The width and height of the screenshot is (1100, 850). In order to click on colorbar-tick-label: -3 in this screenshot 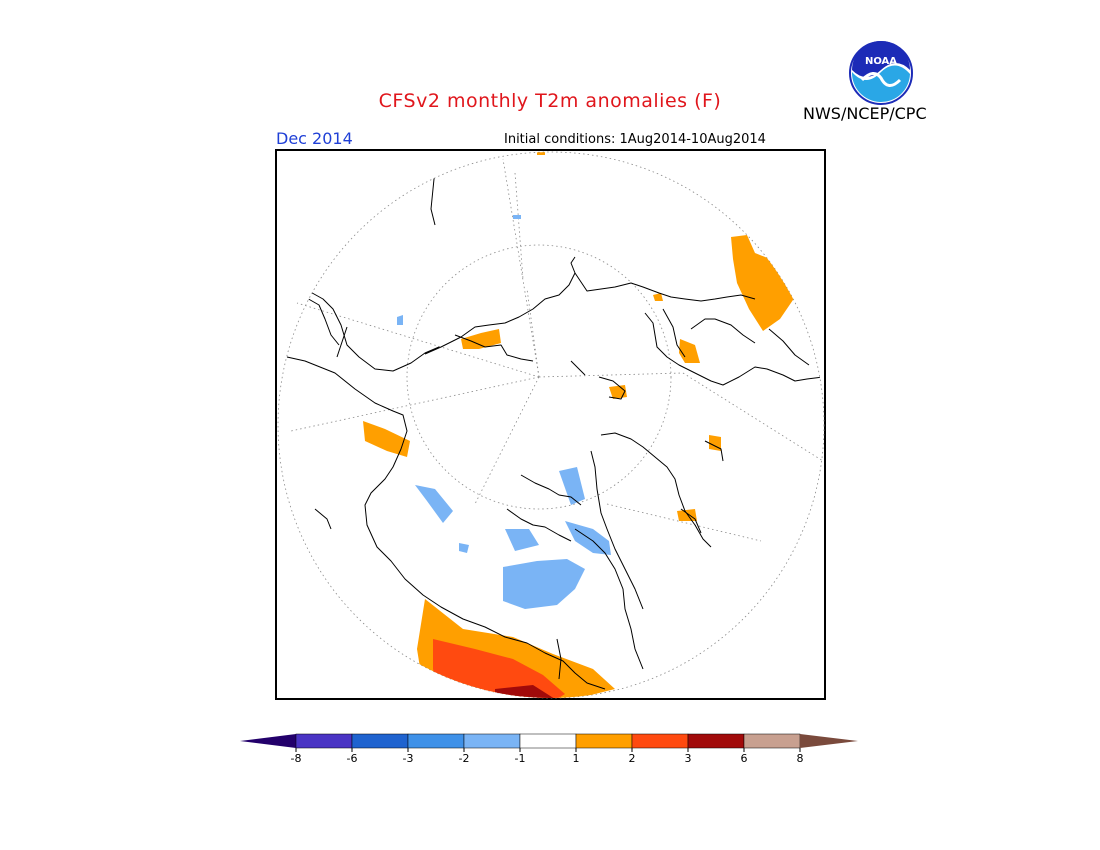, I will do `click(408, 758)`.